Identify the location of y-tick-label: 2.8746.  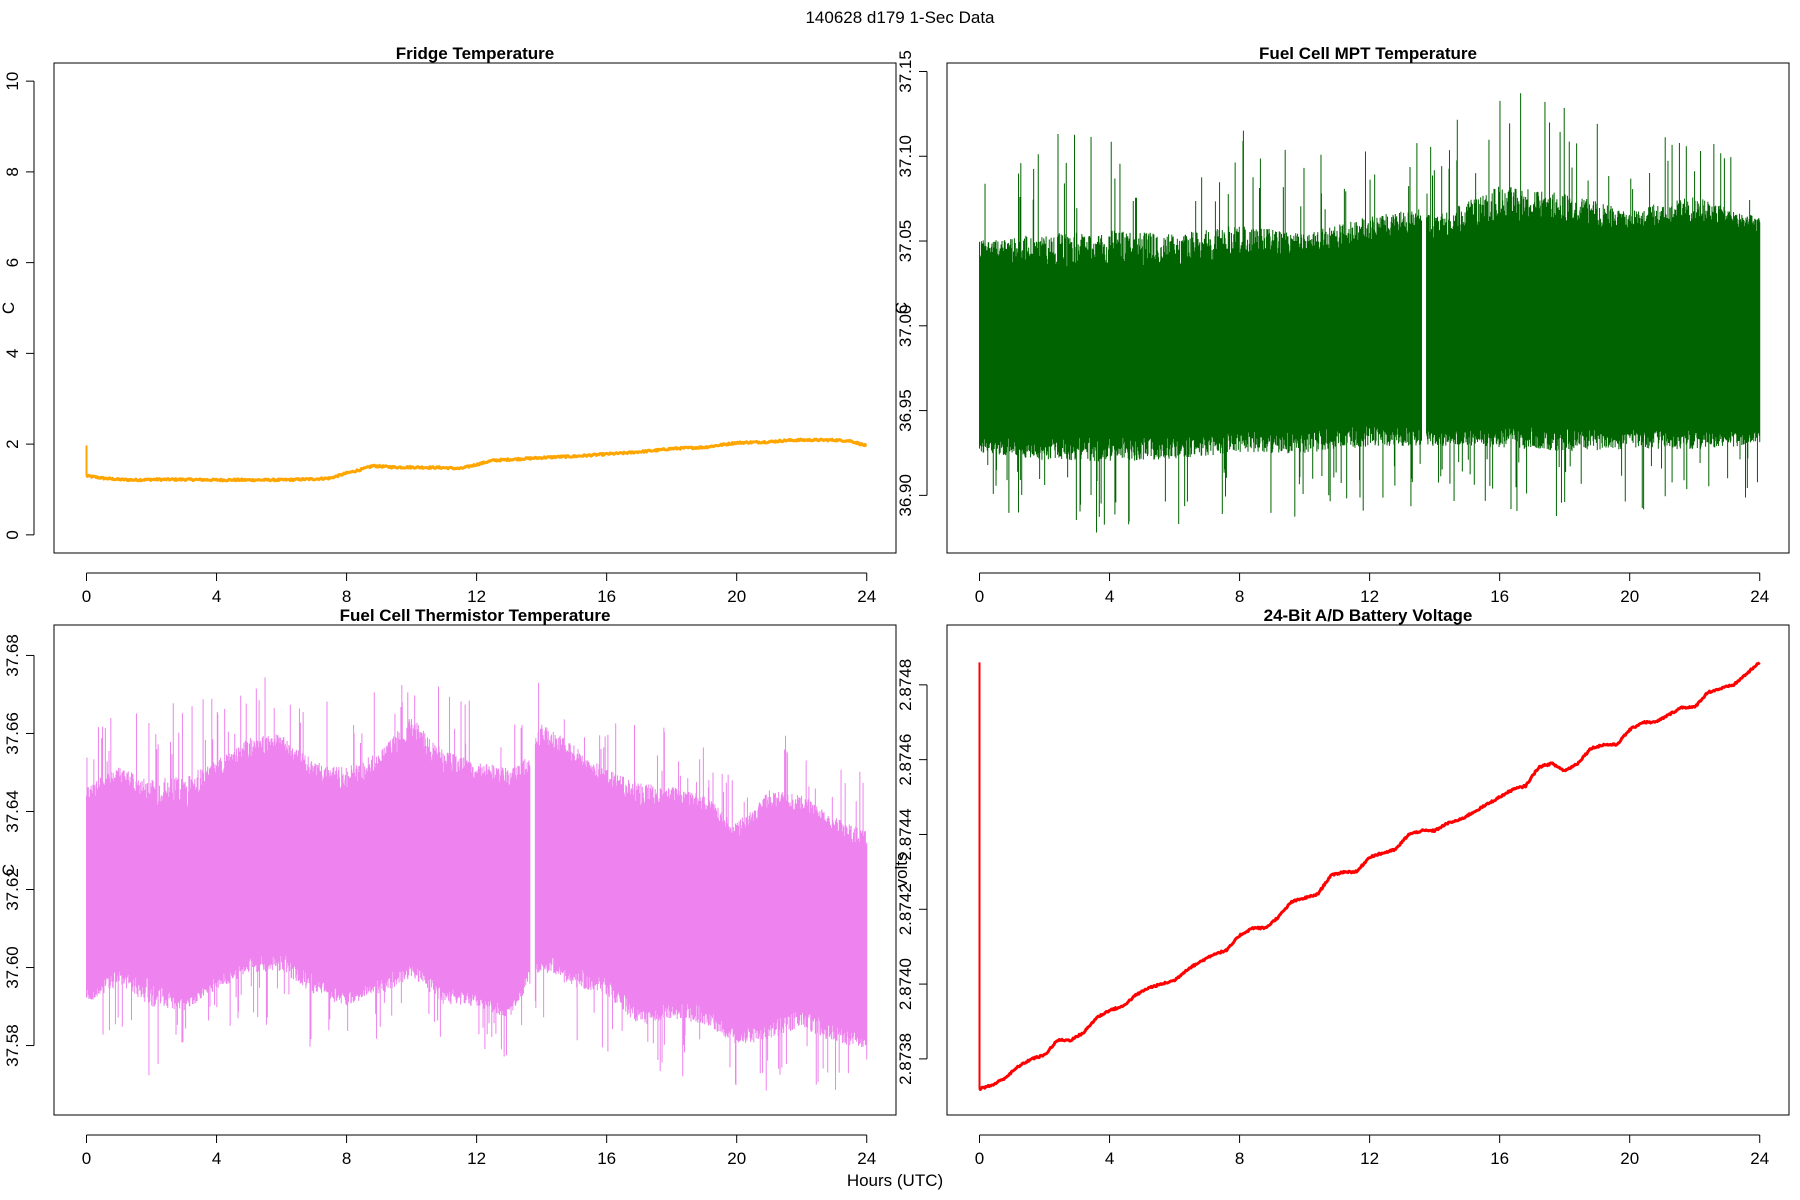
(905, 760).